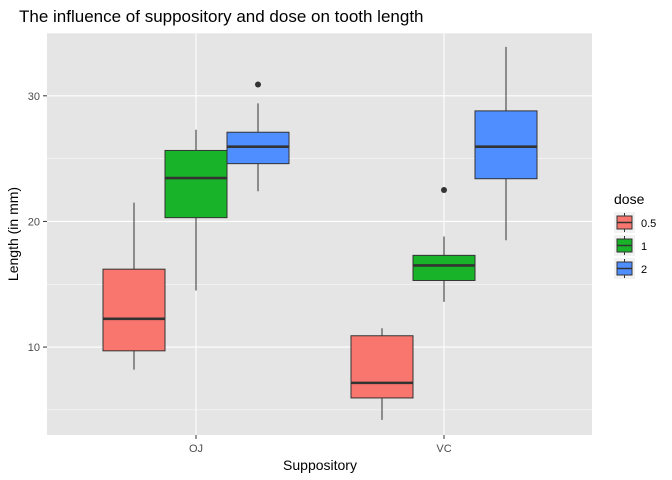 This screenshot has width=672, height=480. I want to click on y-axis-ticks: 10 20 30, so click(37, 222).